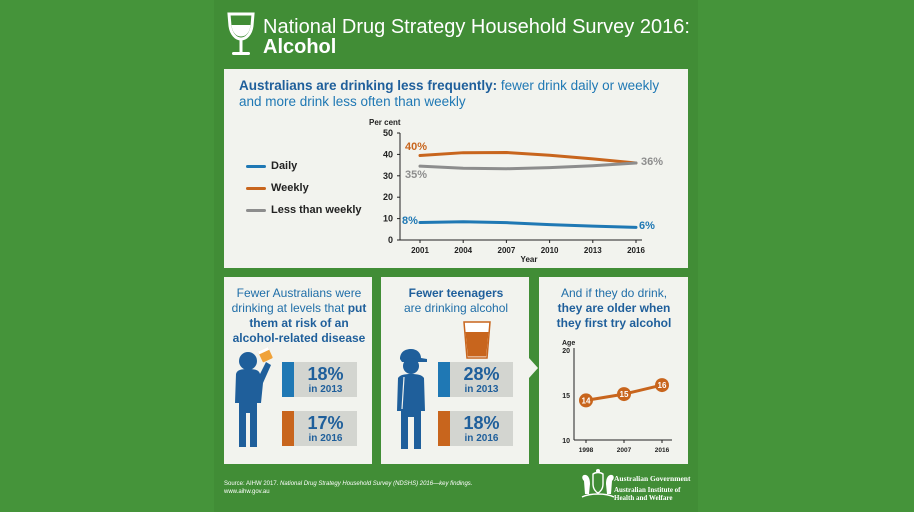 This screenshot has width=914, height=512. I want to click on teen-title: Fewer teenagers are drinking alcohol, so click(456, 301).